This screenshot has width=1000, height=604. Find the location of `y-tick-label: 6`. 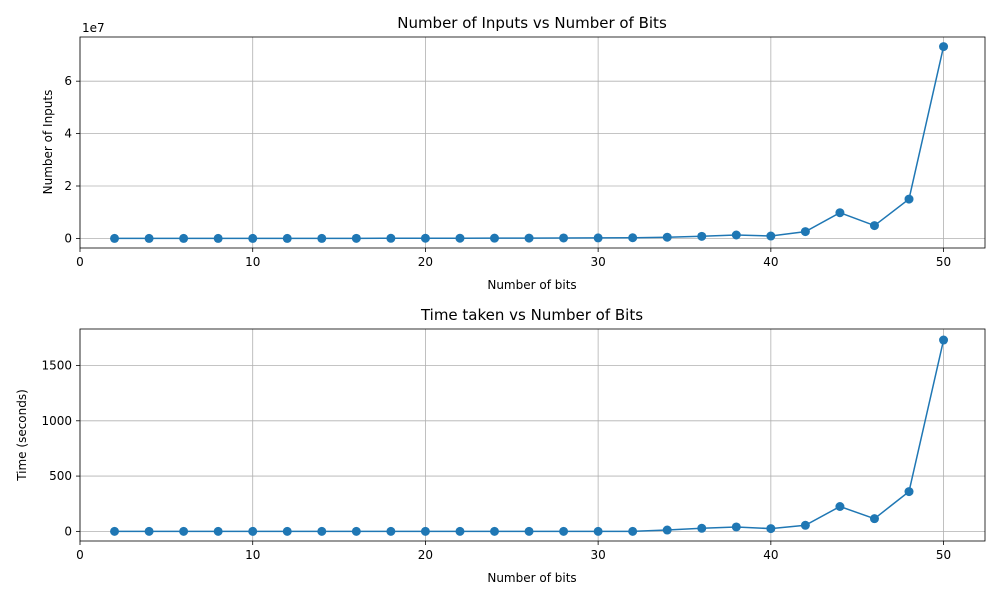

y-tick-label: 6 is located at coordinates (68, 81).